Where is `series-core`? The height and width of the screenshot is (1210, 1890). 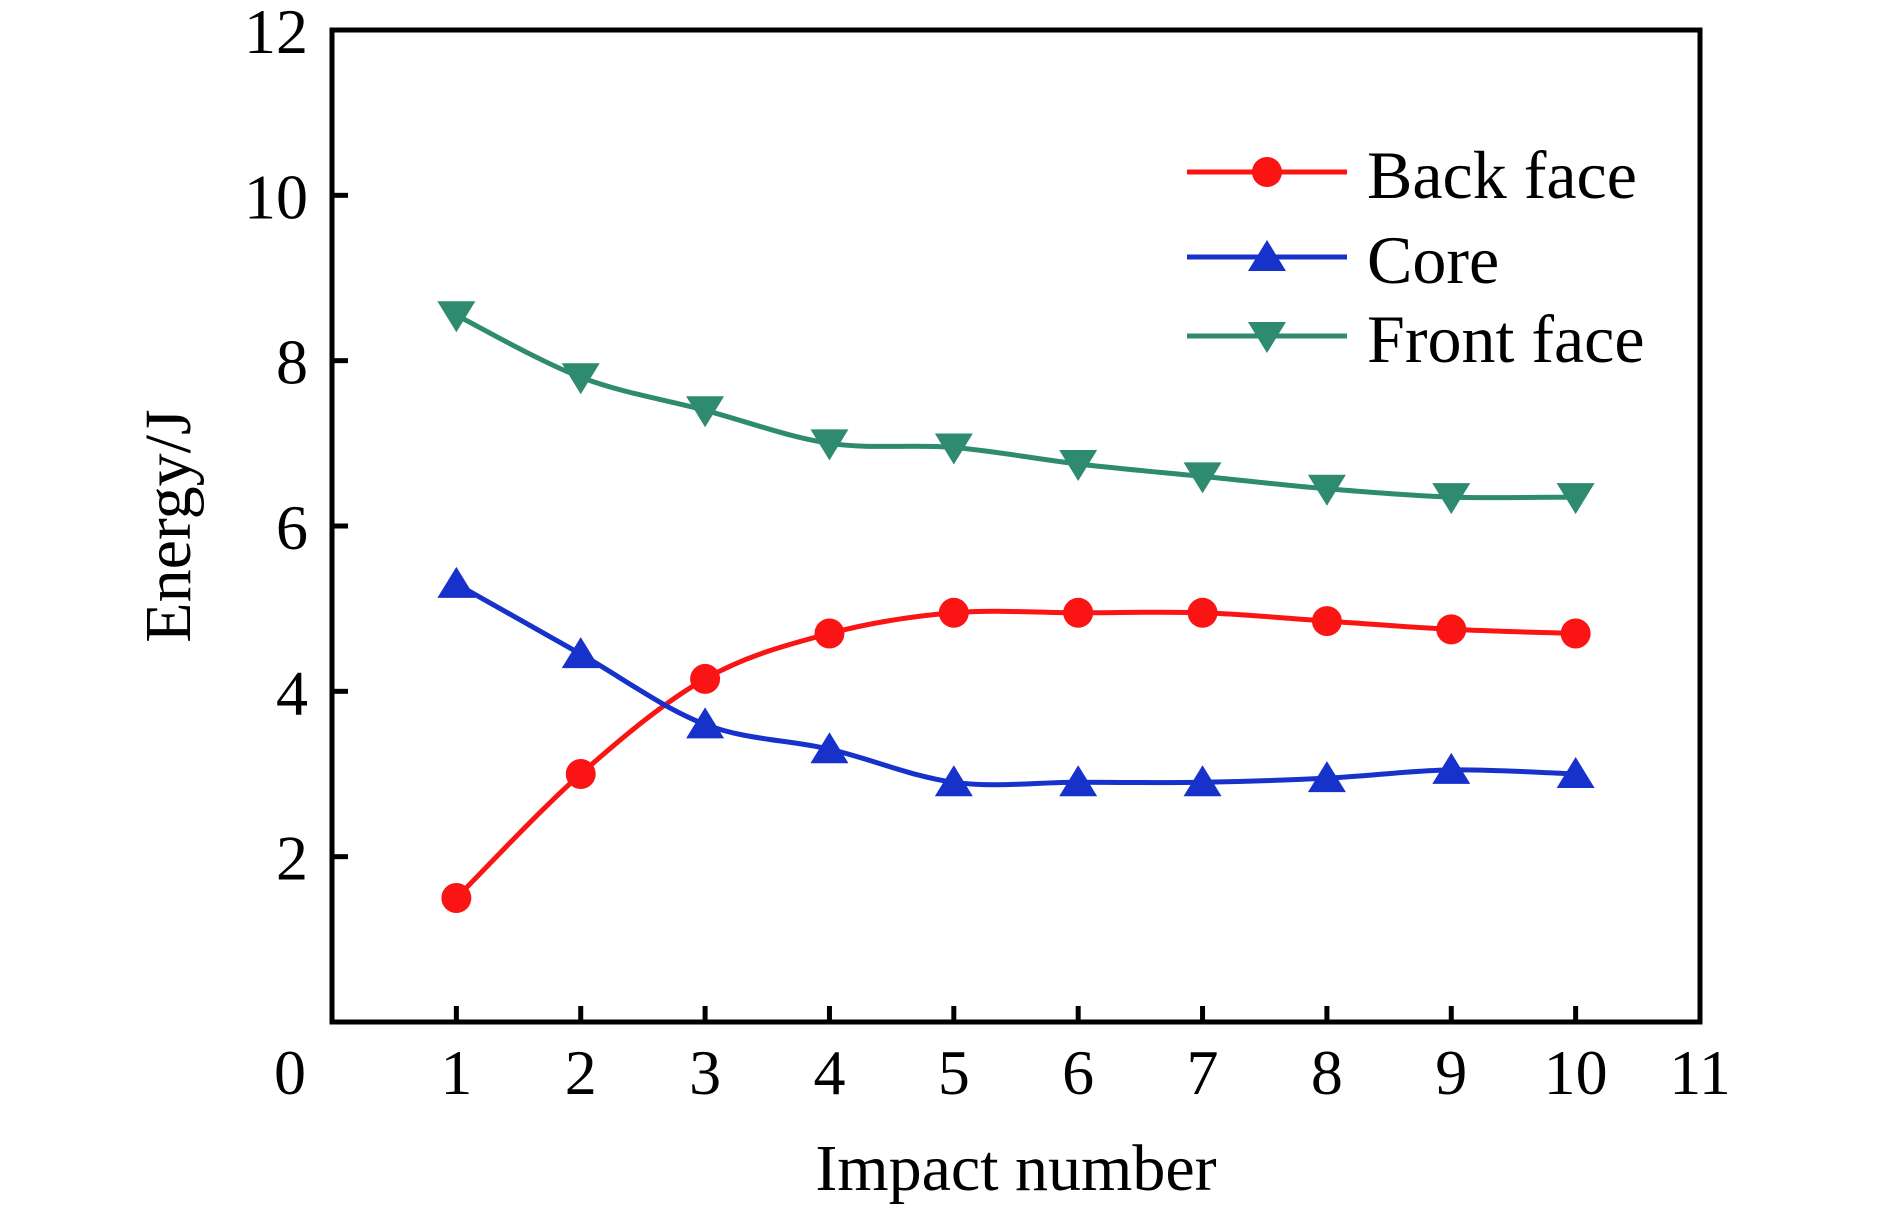 series-core is located at coordinates (1016, 681).